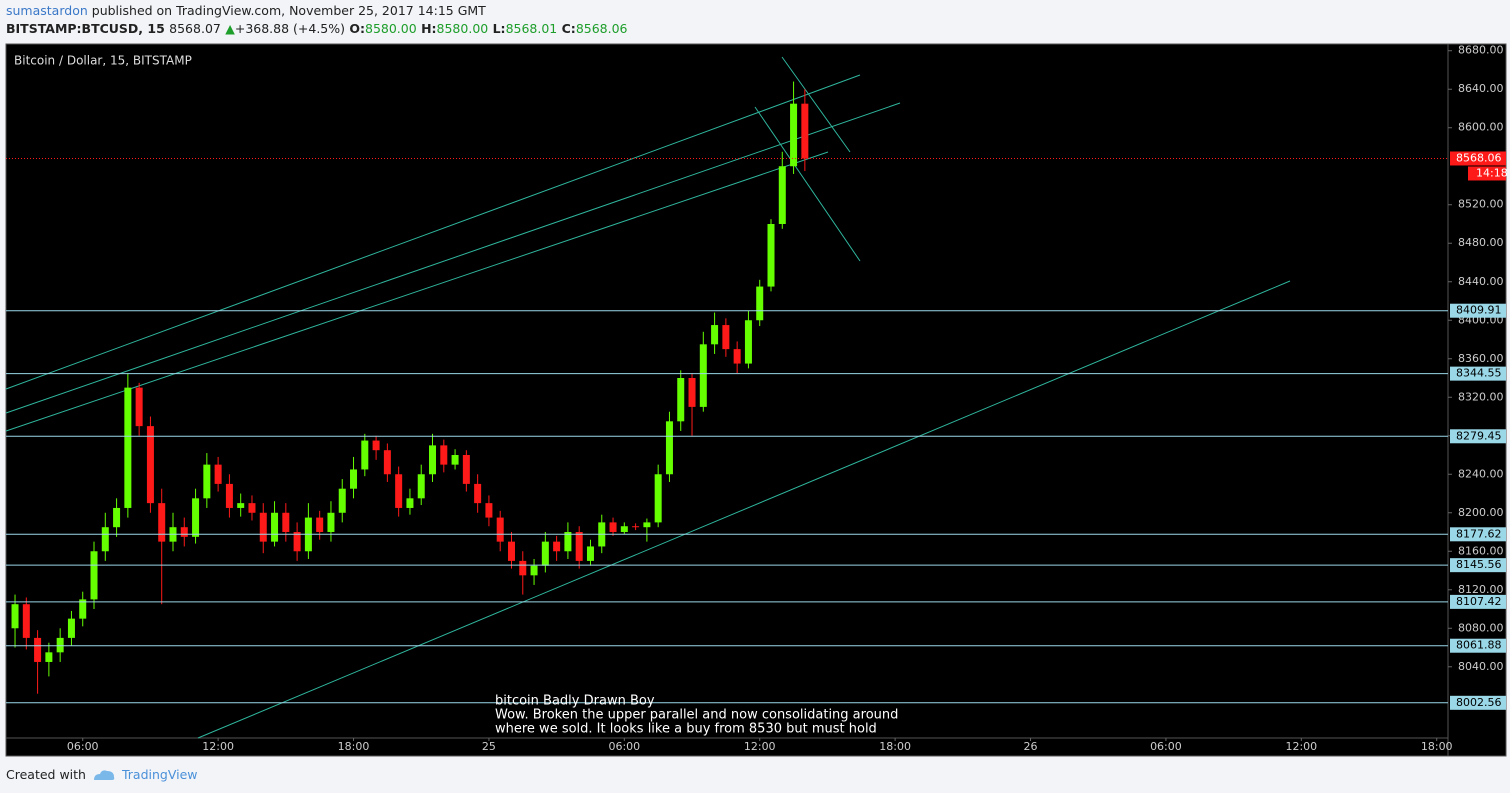  I want to click on brand: TradingView, so click(159, 774).